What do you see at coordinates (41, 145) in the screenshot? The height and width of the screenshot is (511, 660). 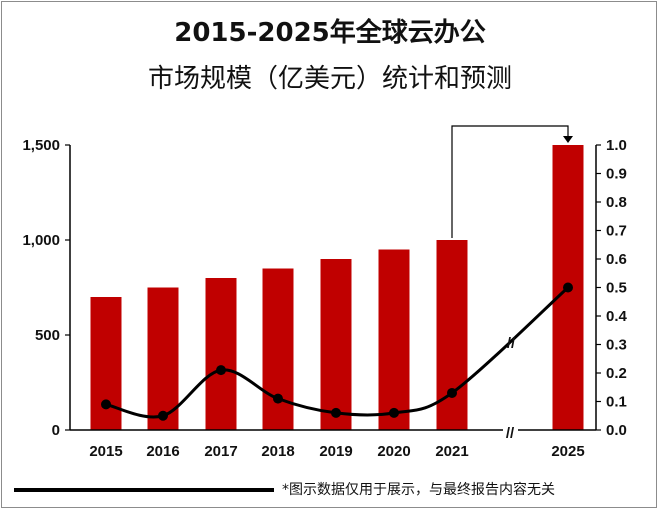 I see `y-left-tick-label: 1,500` at bounding box center [41, 145].